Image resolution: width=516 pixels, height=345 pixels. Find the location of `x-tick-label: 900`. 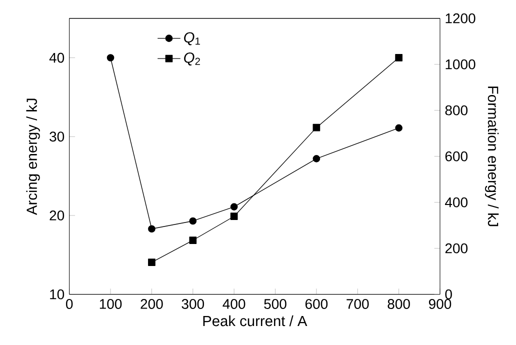

x-tick-label: 900 is located at coordinates (440, 304).